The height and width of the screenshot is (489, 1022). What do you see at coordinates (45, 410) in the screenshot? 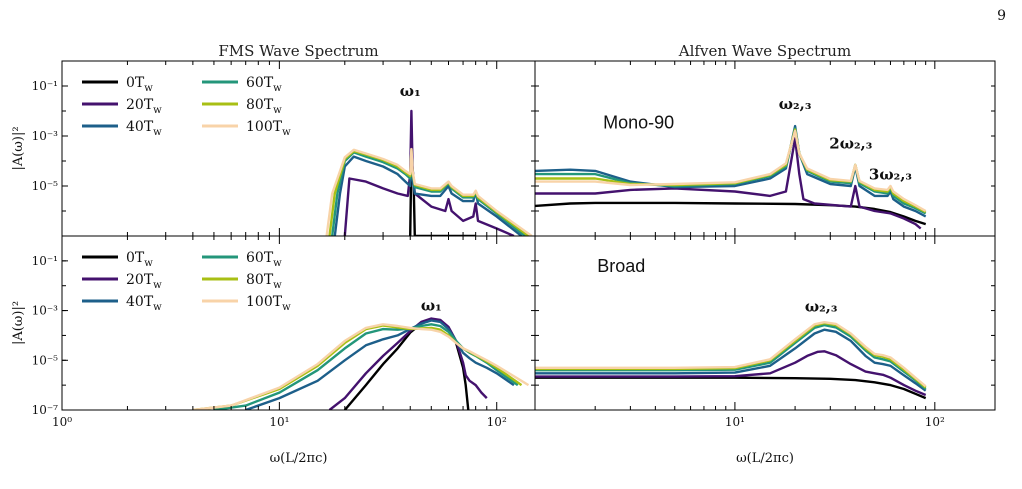
I see `y-tick-label: 10⁻⁷` at bounding box center [45, 410].